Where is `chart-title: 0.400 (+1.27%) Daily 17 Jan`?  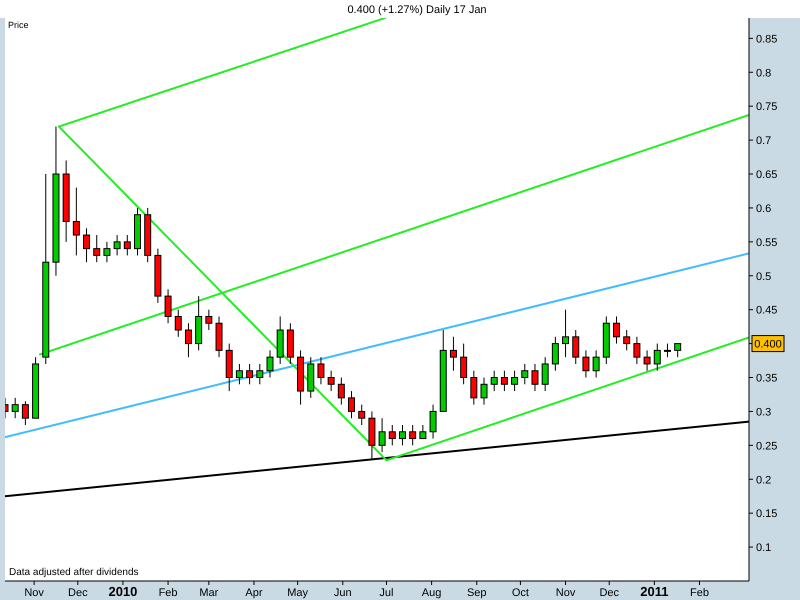
chart-title: 0.400 (+1.27%) Daily 17 Jan is located at coordinates (417, 10).